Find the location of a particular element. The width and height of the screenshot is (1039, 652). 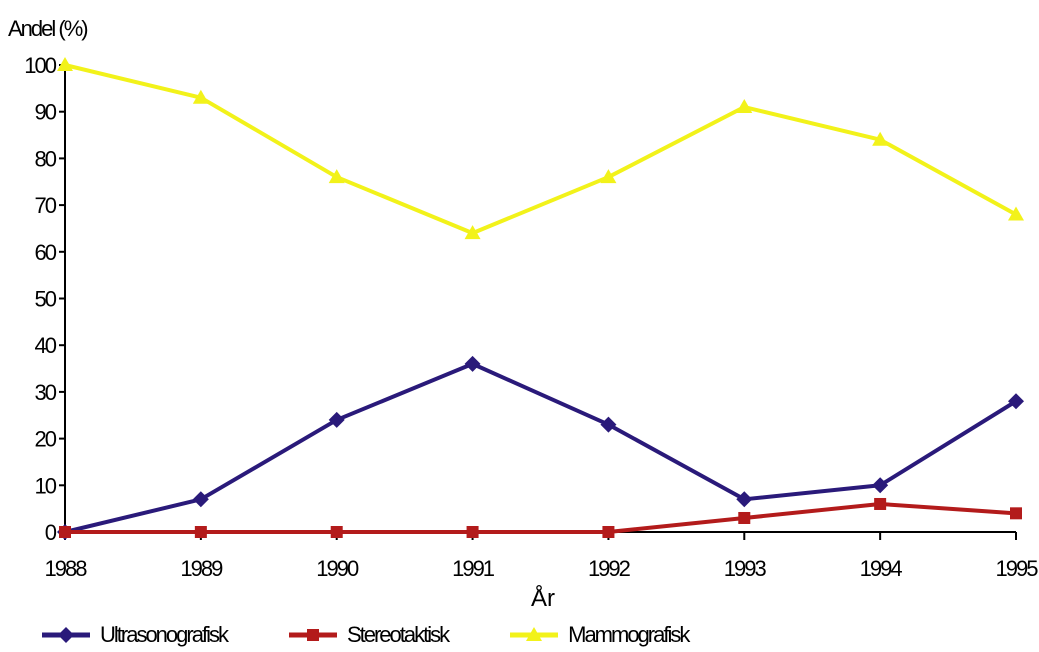

y-tick-label: 0 is located at coordinates (51, 532).